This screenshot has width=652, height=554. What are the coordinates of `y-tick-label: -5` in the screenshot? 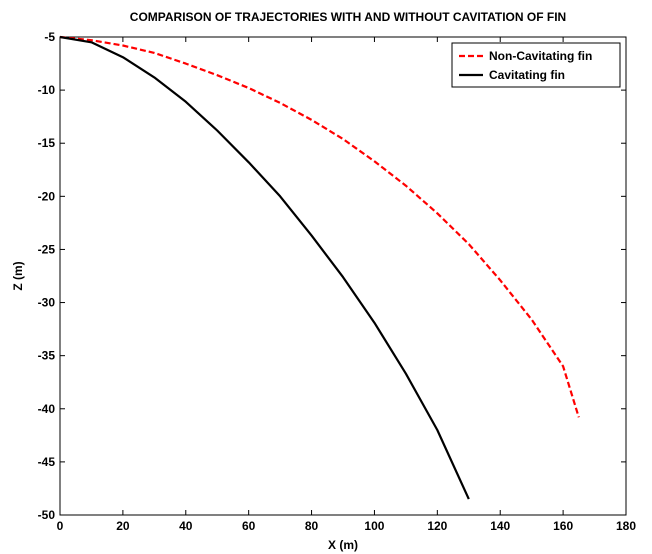 It's located at (49, 37).